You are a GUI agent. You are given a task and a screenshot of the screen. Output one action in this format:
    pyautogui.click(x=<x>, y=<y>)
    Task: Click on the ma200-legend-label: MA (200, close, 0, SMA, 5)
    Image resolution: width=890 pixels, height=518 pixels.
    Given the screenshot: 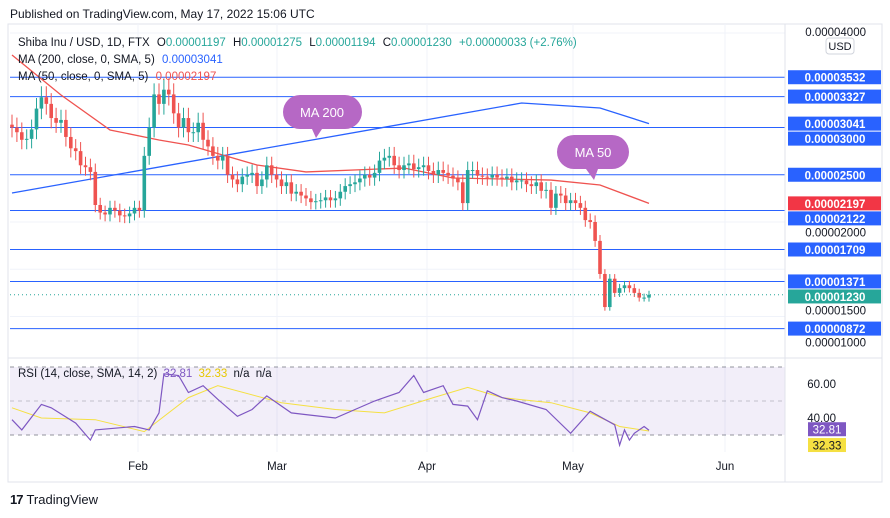 What is the action you would take?
    pyautogui.click(x=86, y=60)
    